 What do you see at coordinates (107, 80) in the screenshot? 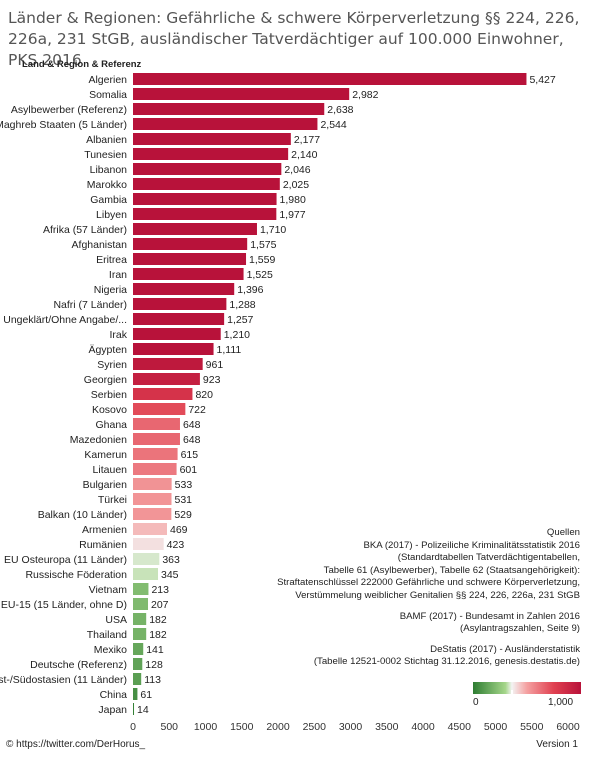
I see `category-label: Algerien` at bounding box center [107, 80].